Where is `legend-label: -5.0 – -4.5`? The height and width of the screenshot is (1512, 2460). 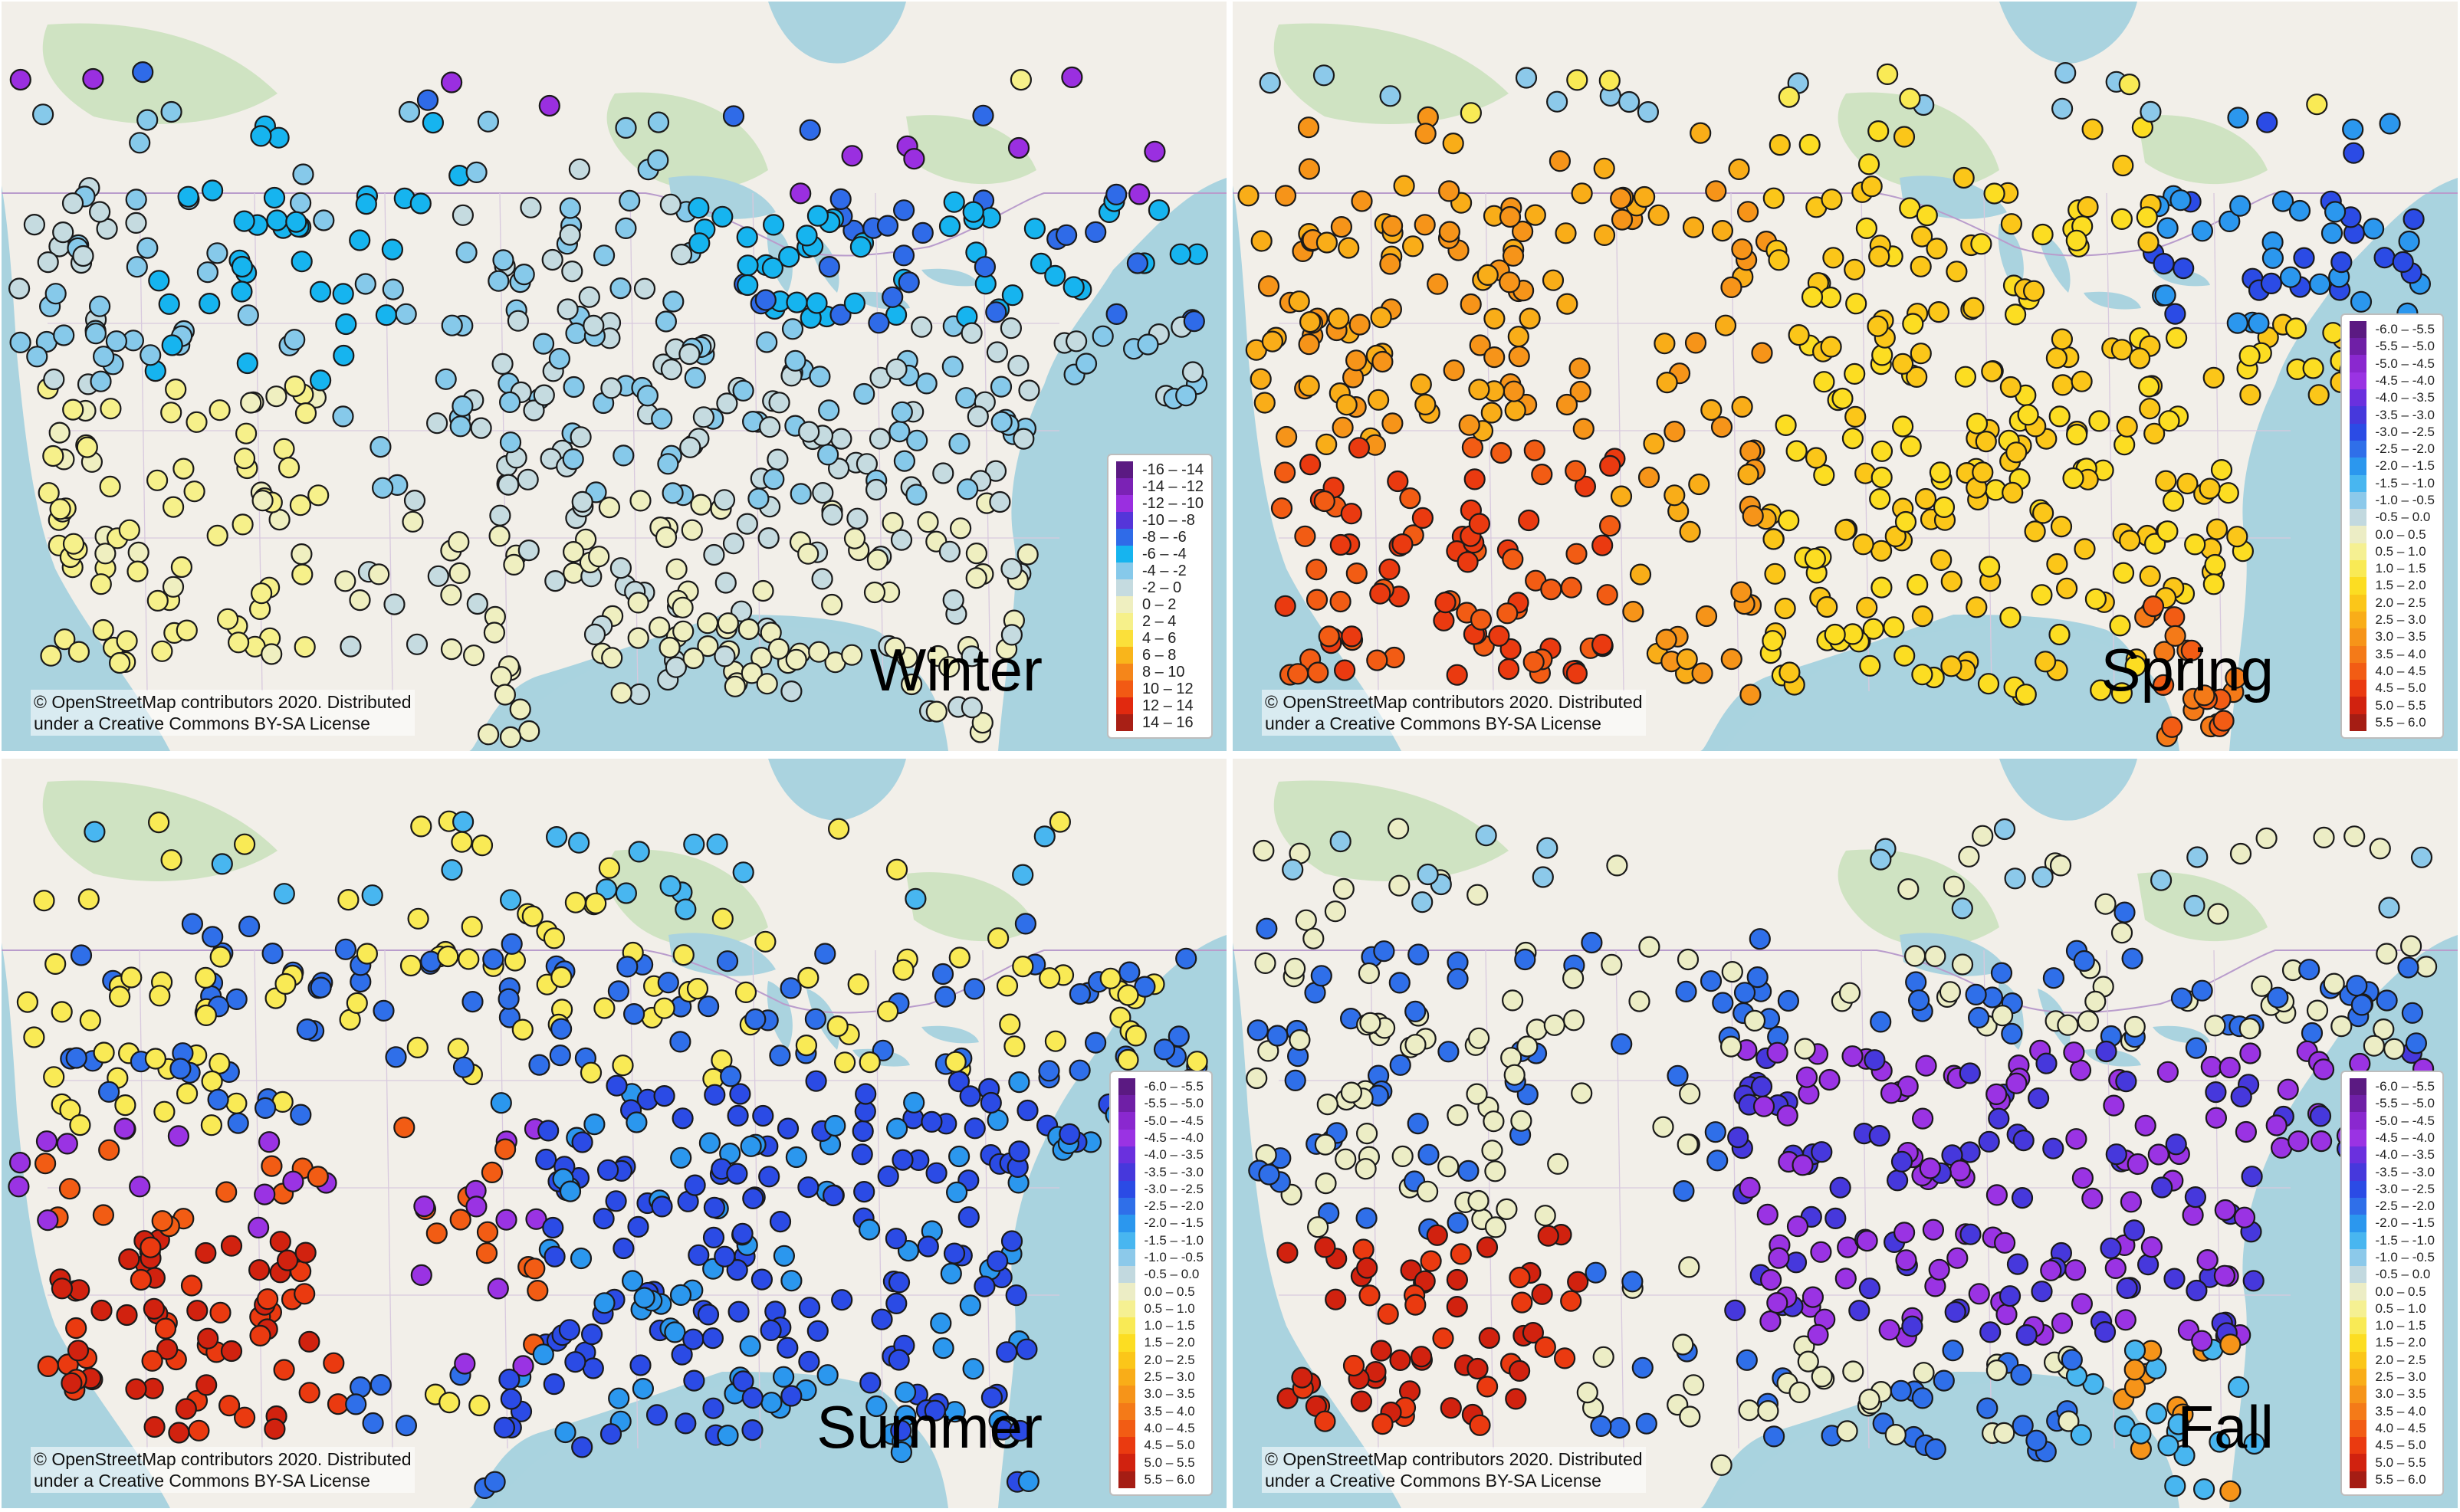
legend-label: -5.0 – -4.5 is located at coordinates (2405, 363).